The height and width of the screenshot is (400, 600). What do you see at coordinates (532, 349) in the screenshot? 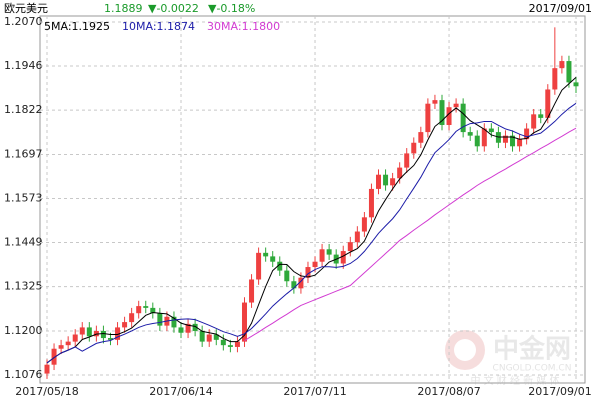
I see `watermark-brand: 中金网` at bounding box center [532, 349].